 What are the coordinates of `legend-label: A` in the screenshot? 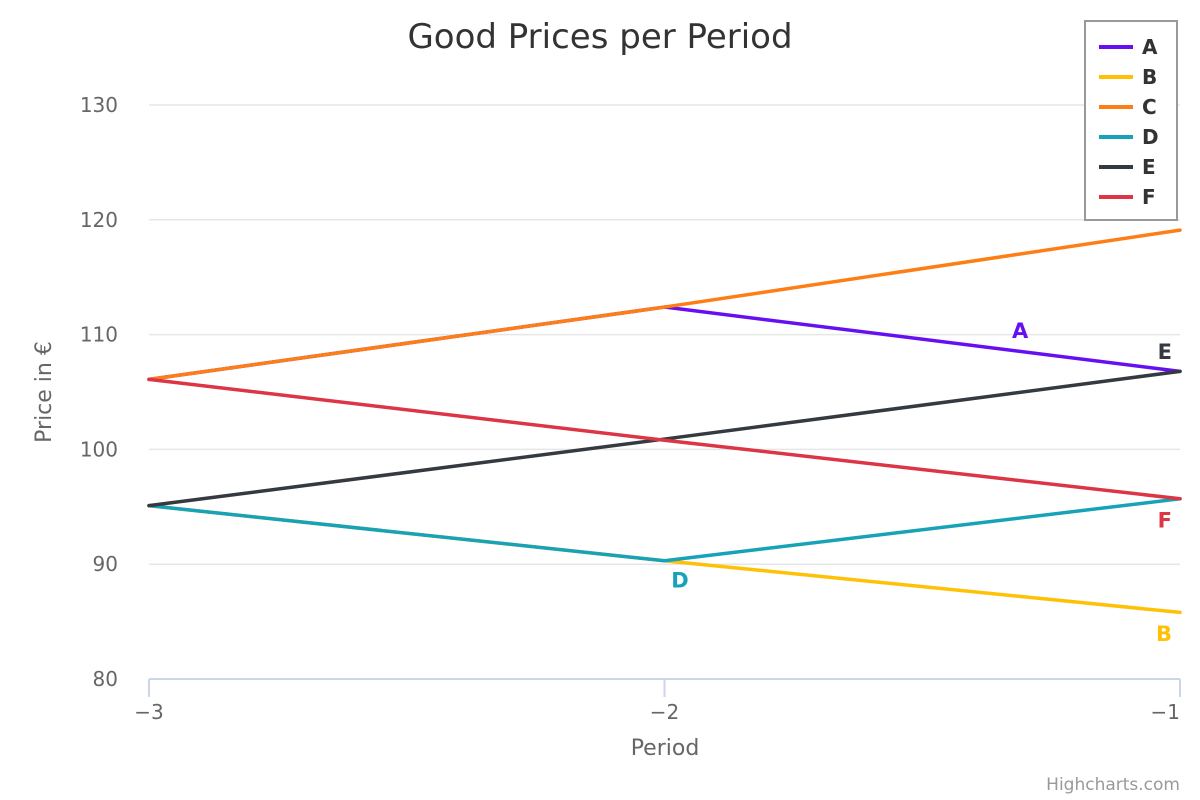 It's located at (1150, 47).